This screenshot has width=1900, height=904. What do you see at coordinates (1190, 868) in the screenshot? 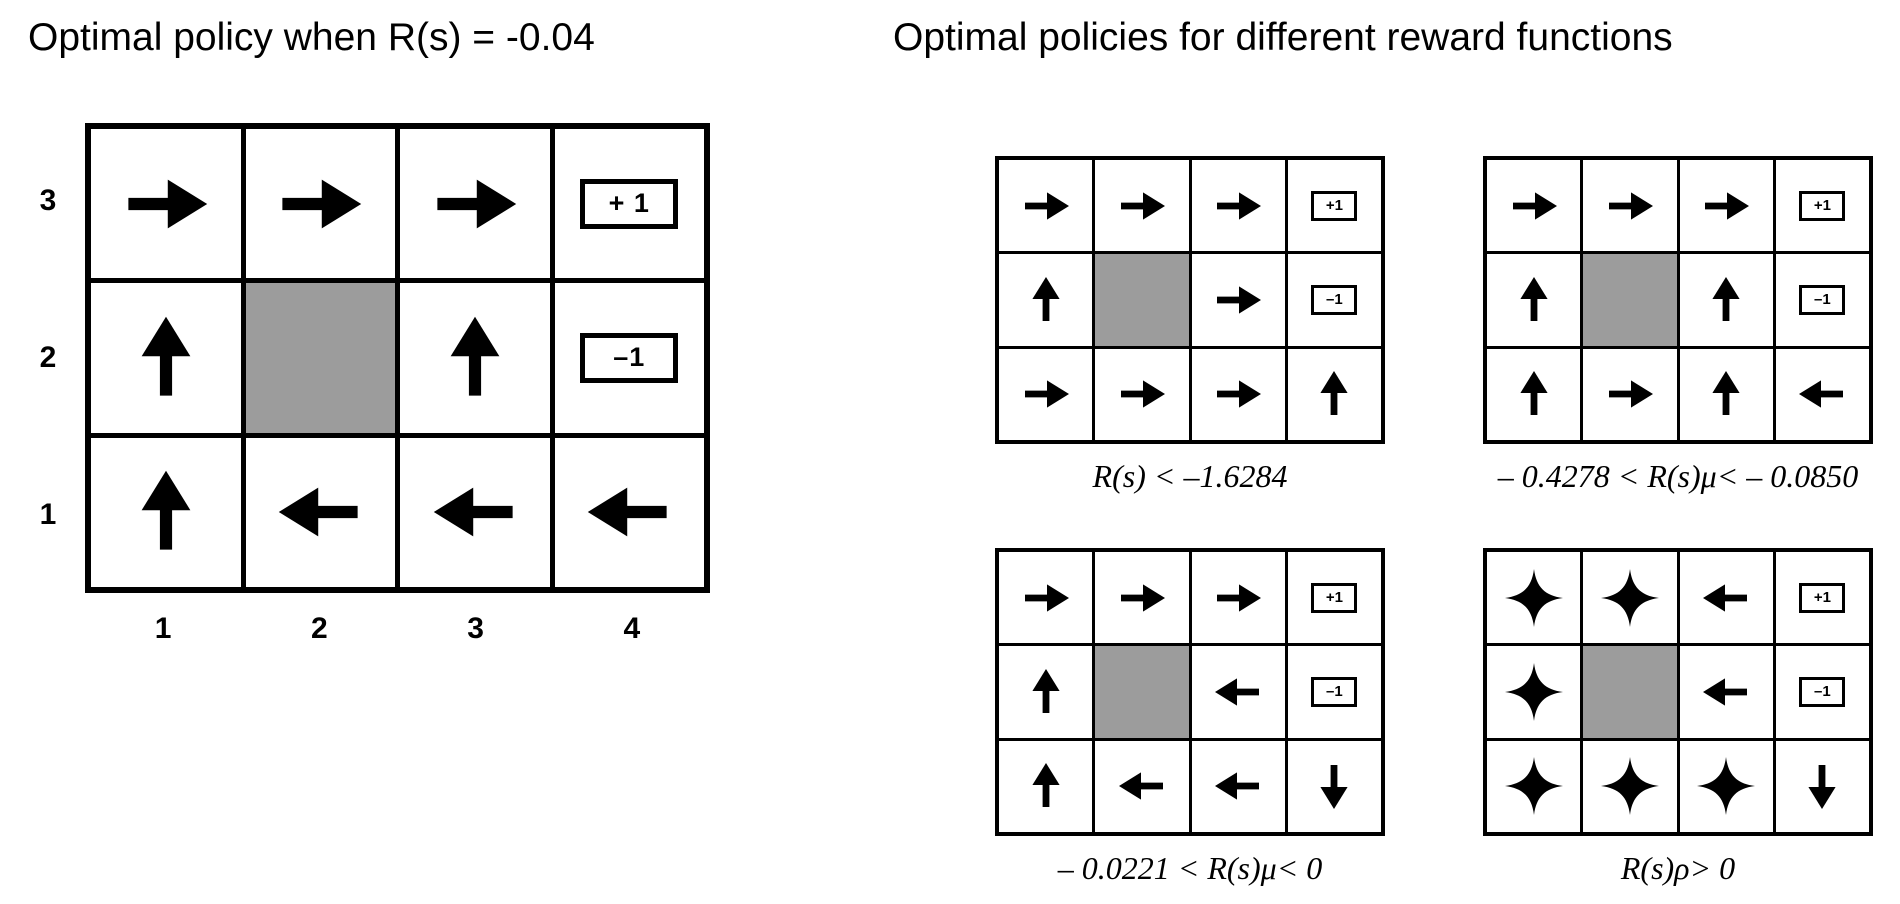
I see `figure-caption-3-text: – 0.0221 < R(s)μ< 0` at bounding box center [1190, 868].